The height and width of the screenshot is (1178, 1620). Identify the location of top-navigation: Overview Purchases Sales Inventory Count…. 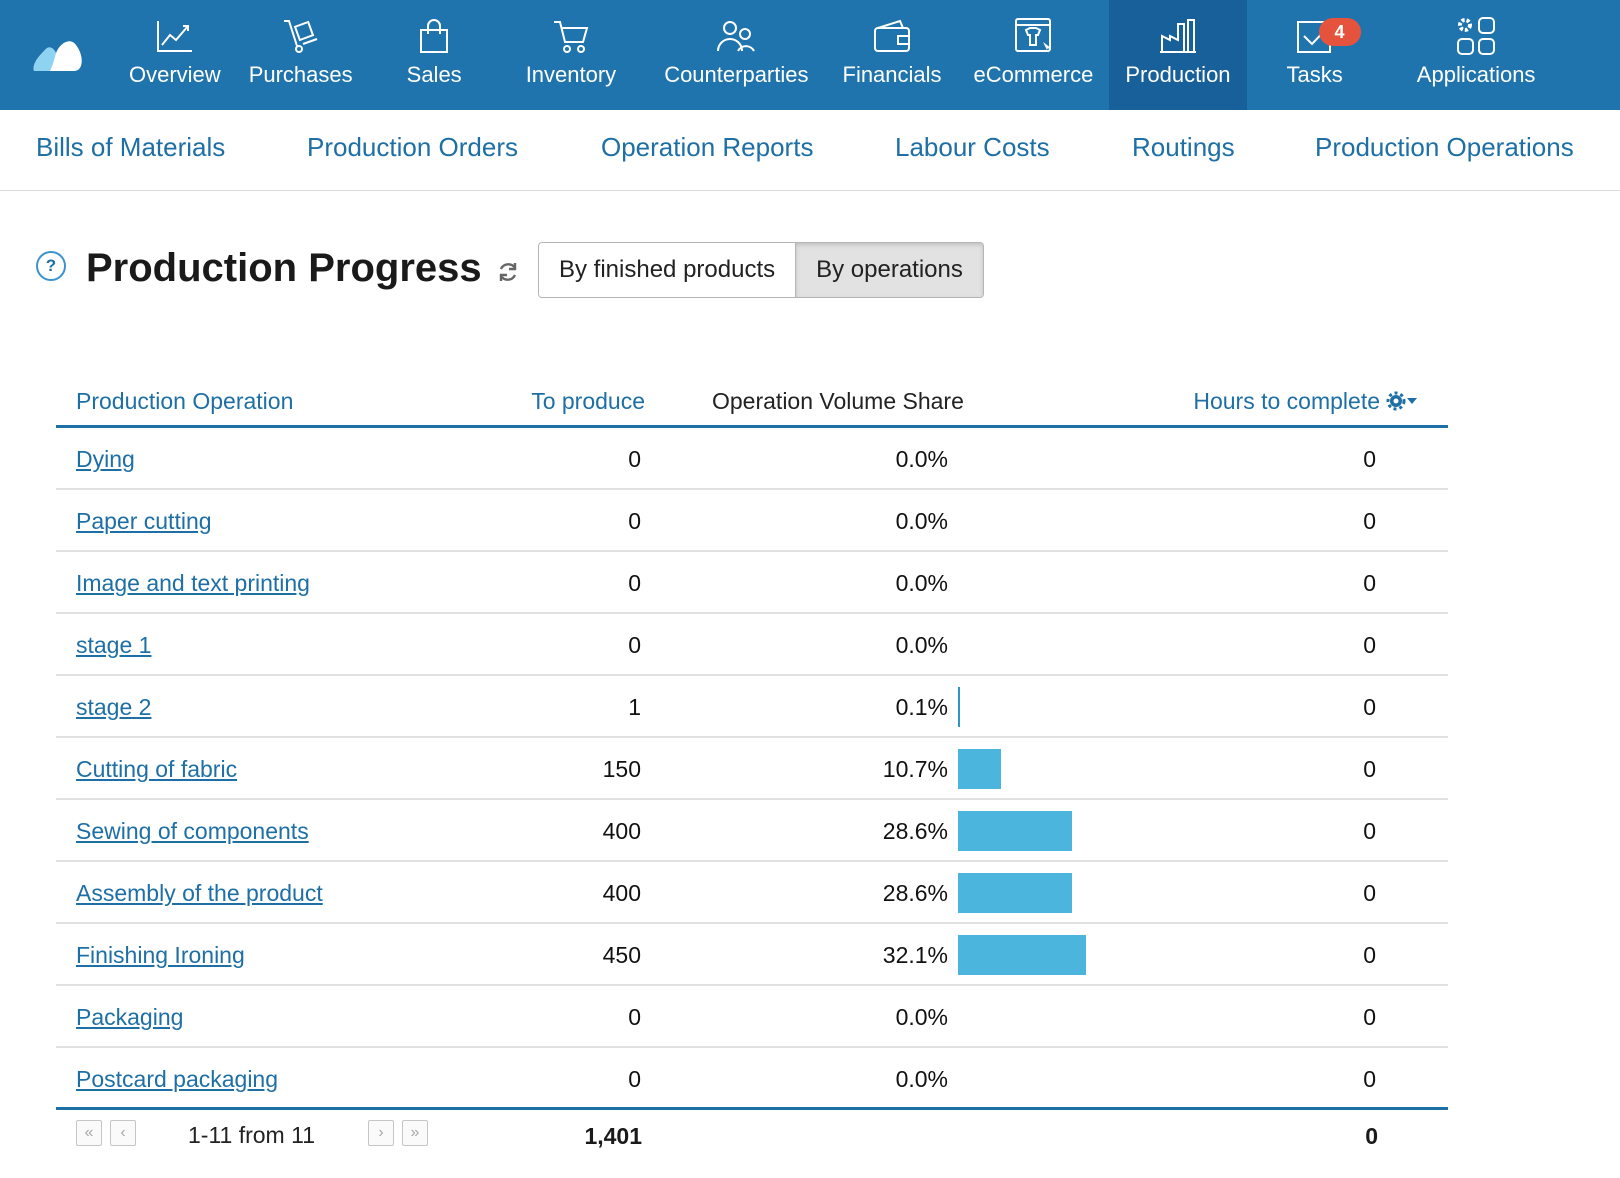
(810, 55).